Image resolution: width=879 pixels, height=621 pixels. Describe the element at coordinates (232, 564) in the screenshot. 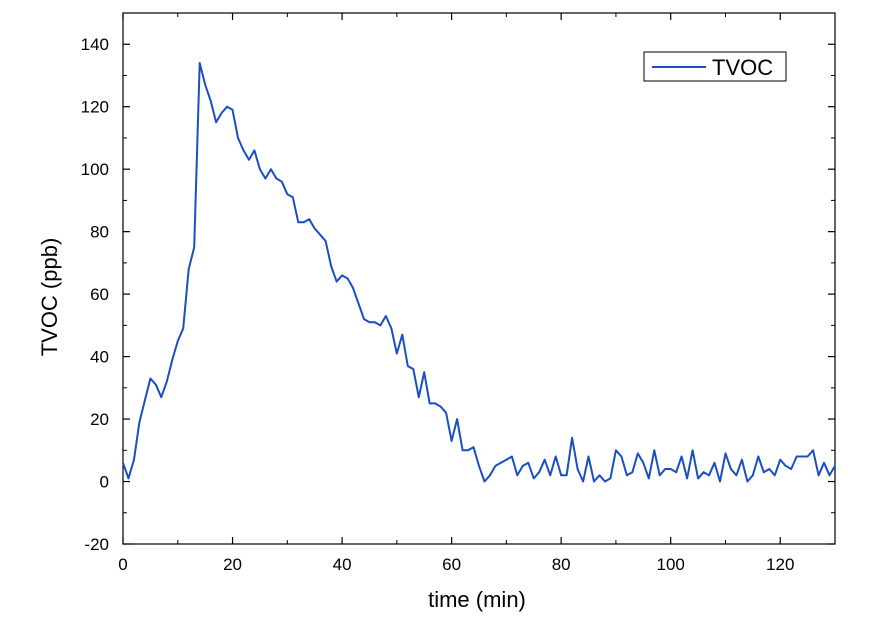

I see `x-tick-label: 20` at that location.